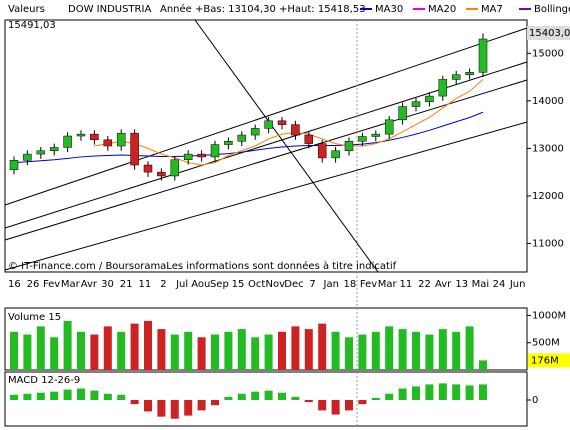 This screenshot has width=570, height=430. I want to click on legend-label: Bollinge, so click(552, 9).